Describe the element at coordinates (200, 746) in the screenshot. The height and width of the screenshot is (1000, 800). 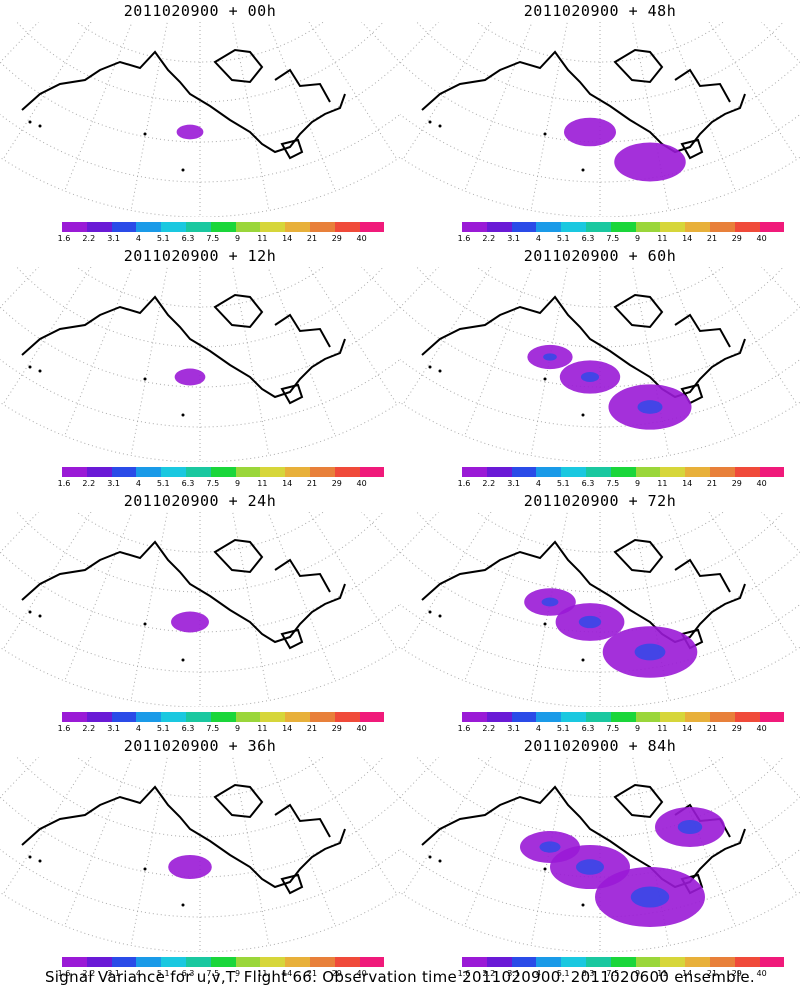
I see `panel-title: 2011020900 + 36h` at that location.